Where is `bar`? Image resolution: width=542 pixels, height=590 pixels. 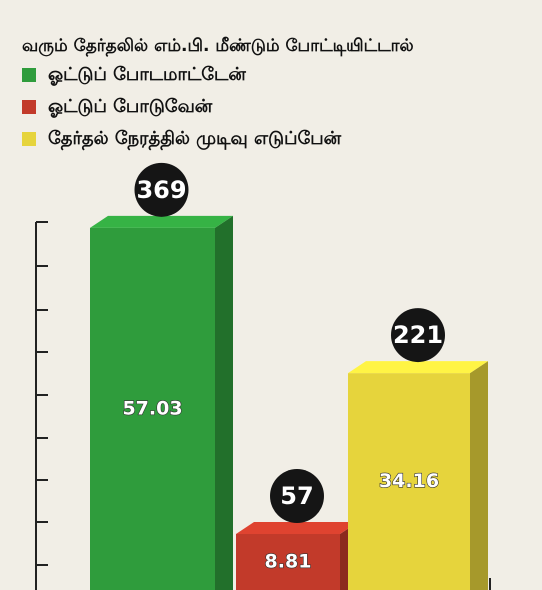 bar is located at coordinates (418, 475).